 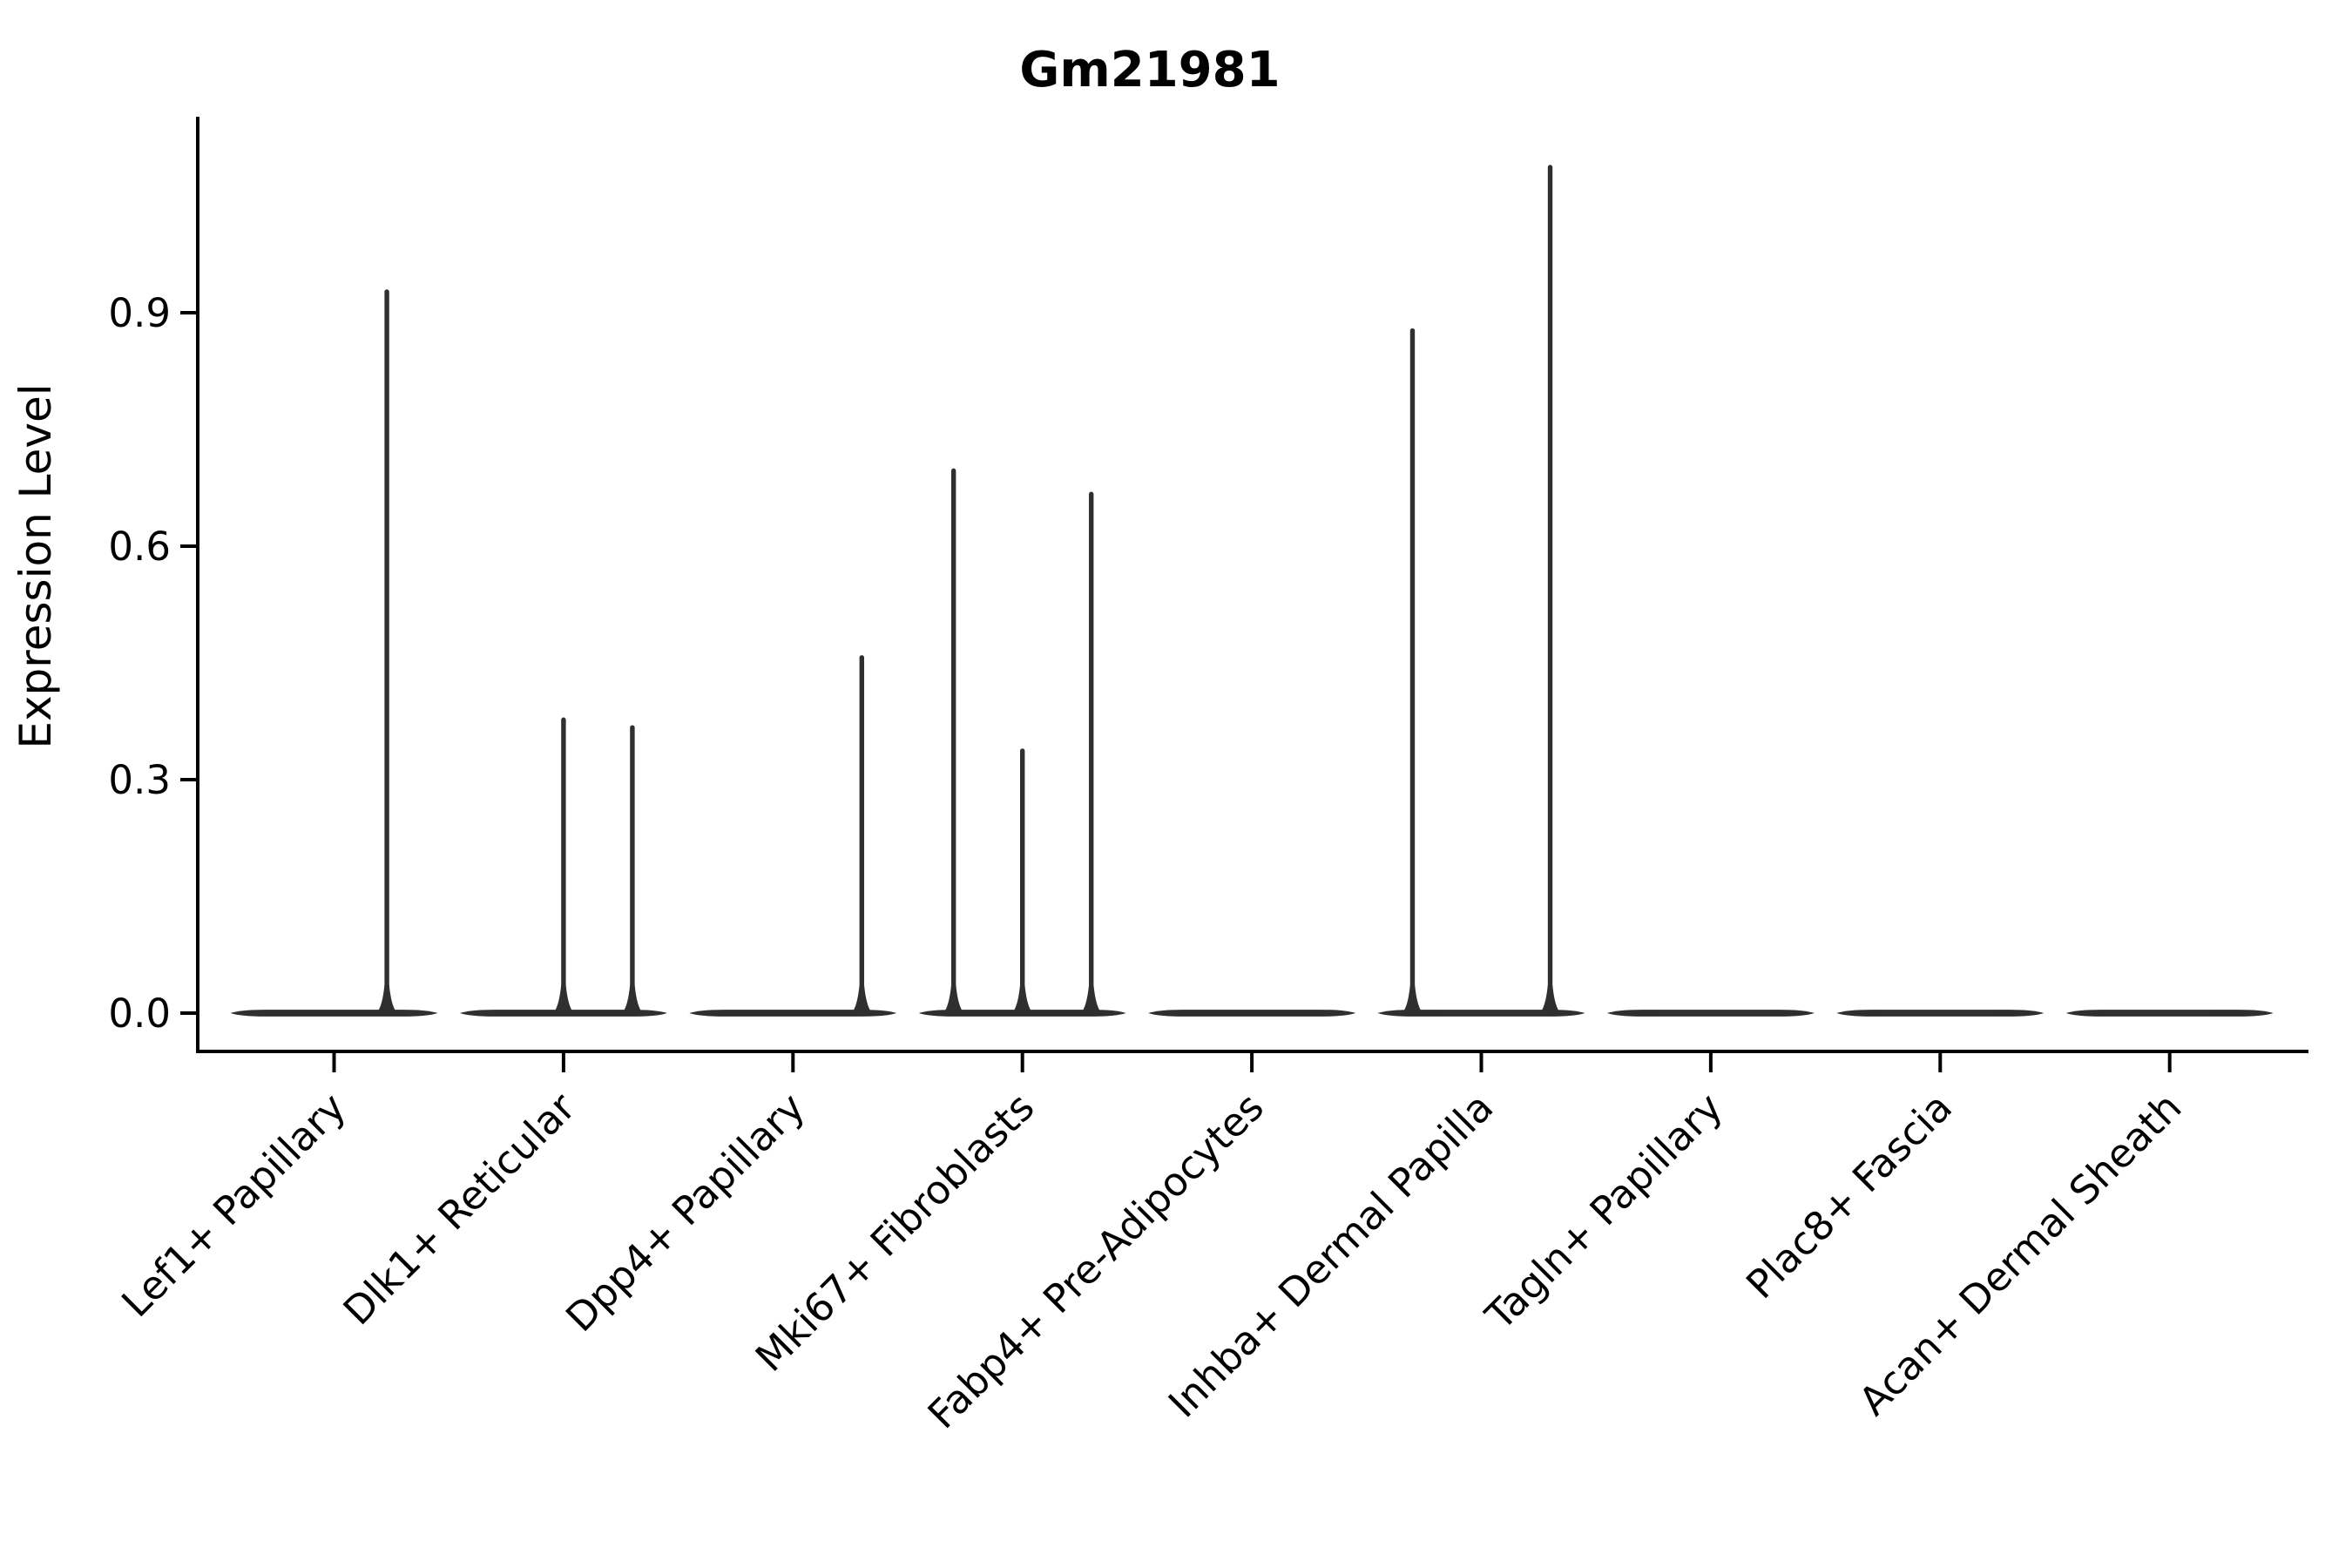 What do you see at coordinates (233, 1205) in the screenshot?
I see `x-tick-label: Lef1+ Papillary` at bounding box center [233, 1205].